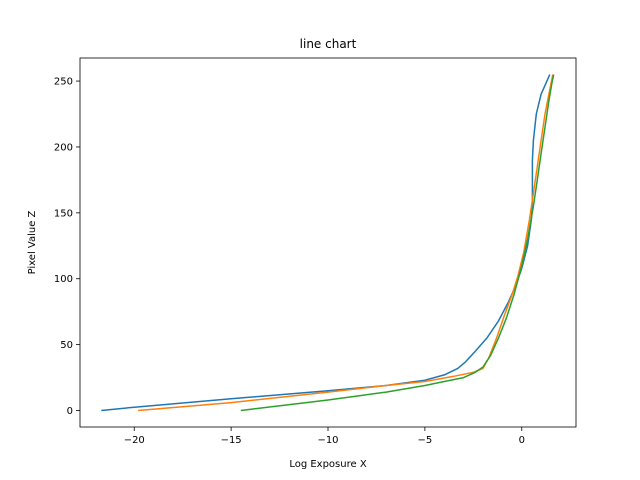 Image resolution: width=640 pixels, height=480 pixels. What do you see at coordinates (70, 411) in the screenshot?
I see `y-tick-label: 0` at bounding box center [70, 411].